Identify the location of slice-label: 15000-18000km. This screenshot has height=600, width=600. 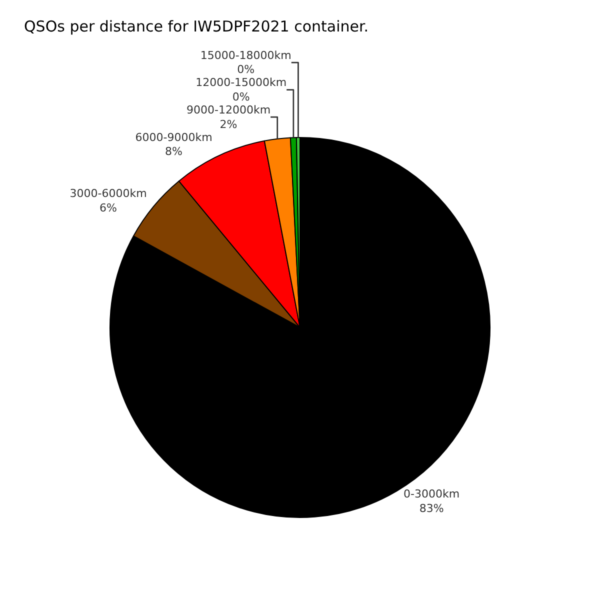
(246, 55).